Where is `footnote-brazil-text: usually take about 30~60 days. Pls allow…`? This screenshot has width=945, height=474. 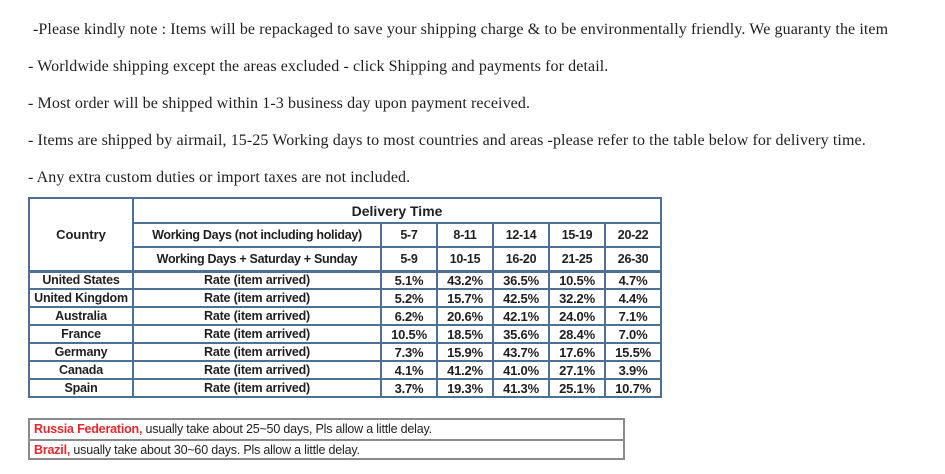 footnote-brazil-text: usually take about 30~60 days. Pls allow… is located at coordinates (215, 450).